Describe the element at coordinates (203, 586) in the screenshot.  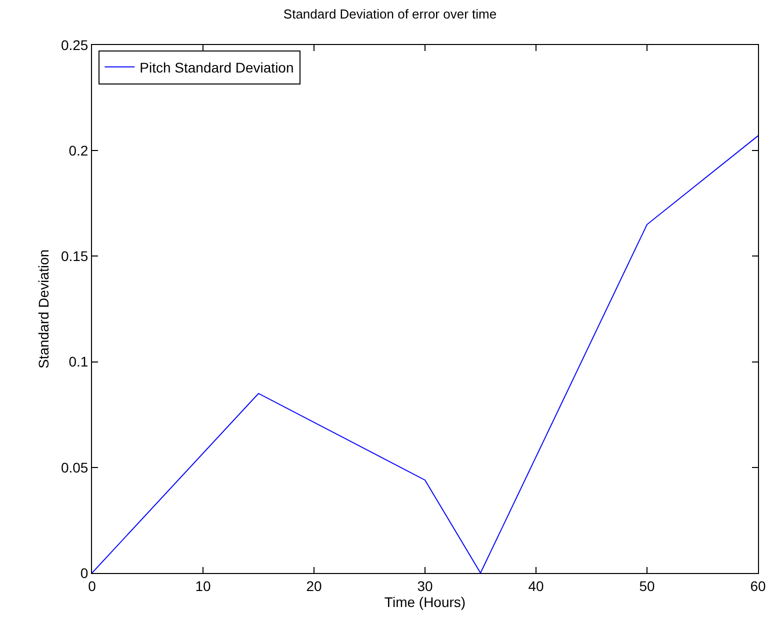
I see `x-tick-label: 10` at that location.